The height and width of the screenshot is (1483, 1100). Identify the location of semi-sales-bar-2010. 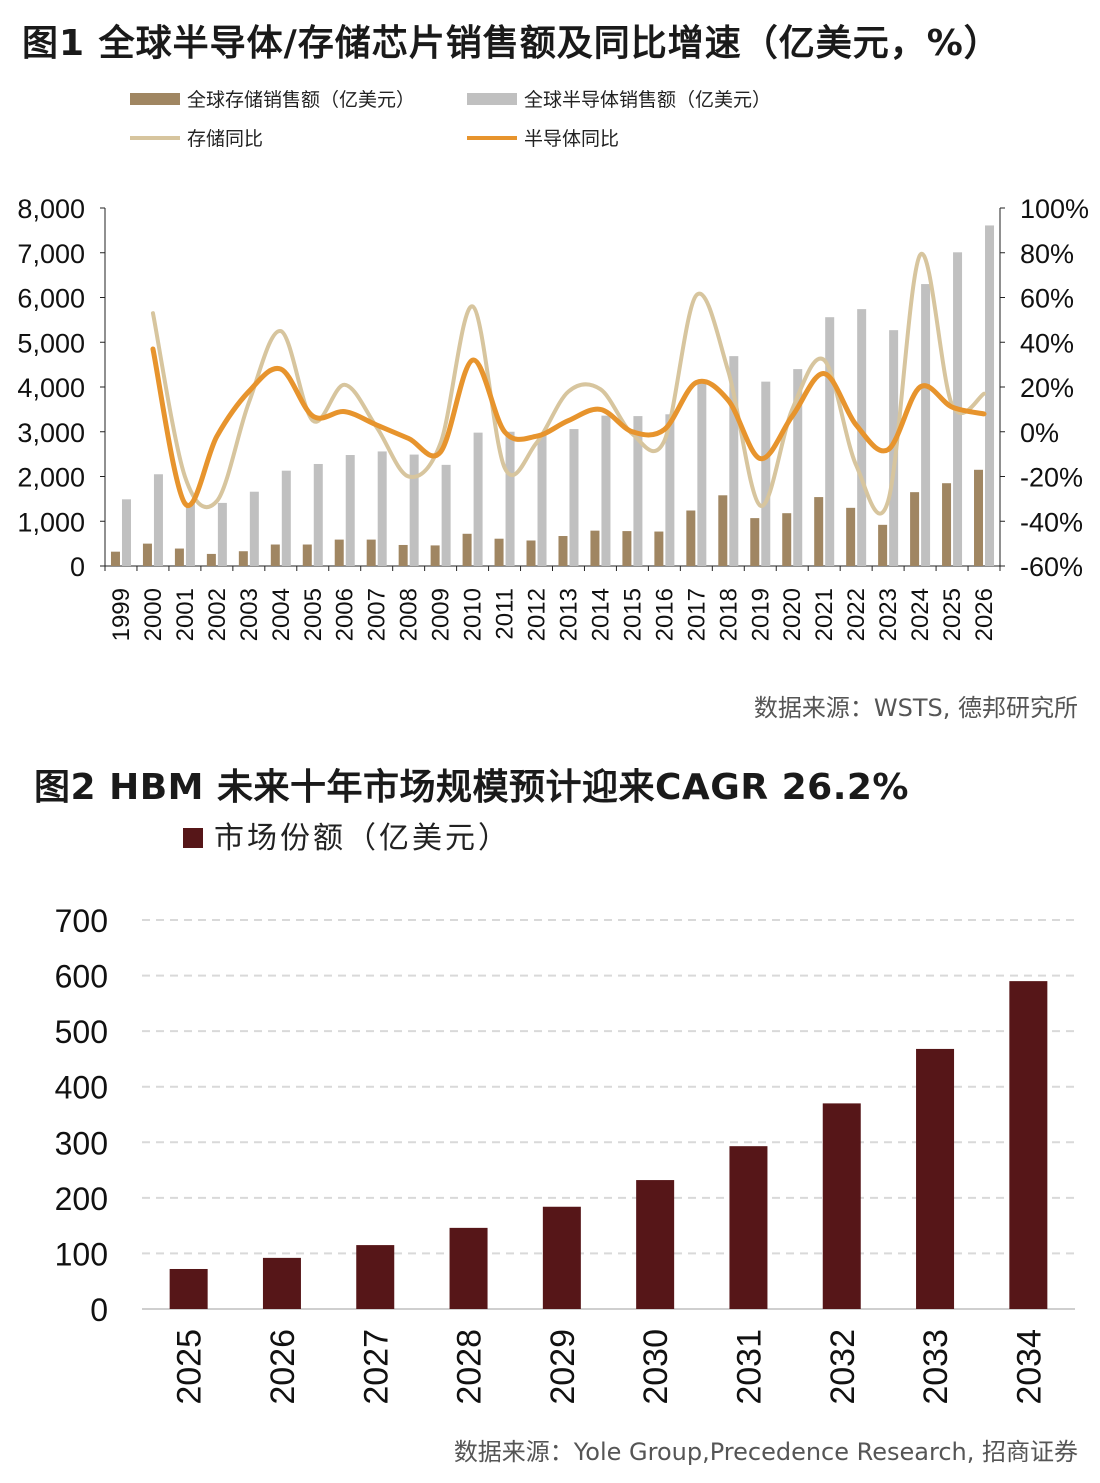
(478, 499).